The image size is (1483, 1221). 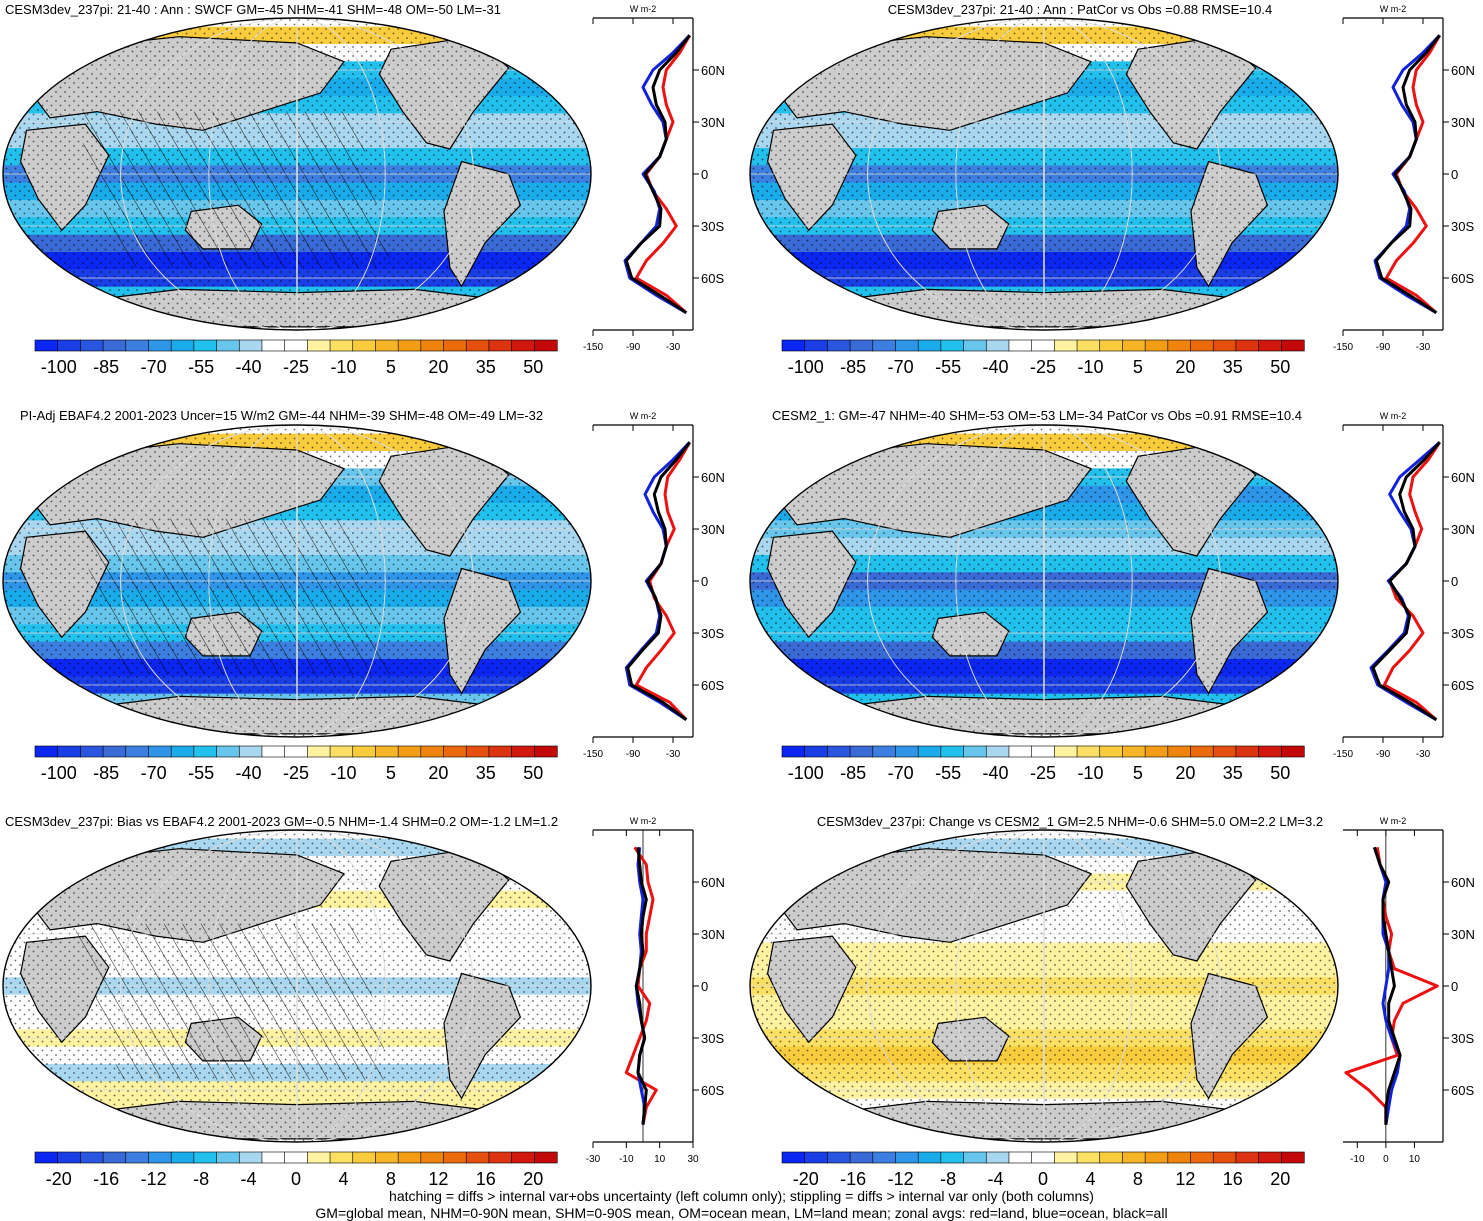 I want to click on zonal-lat-label: 0, so click(x=704, y=986).